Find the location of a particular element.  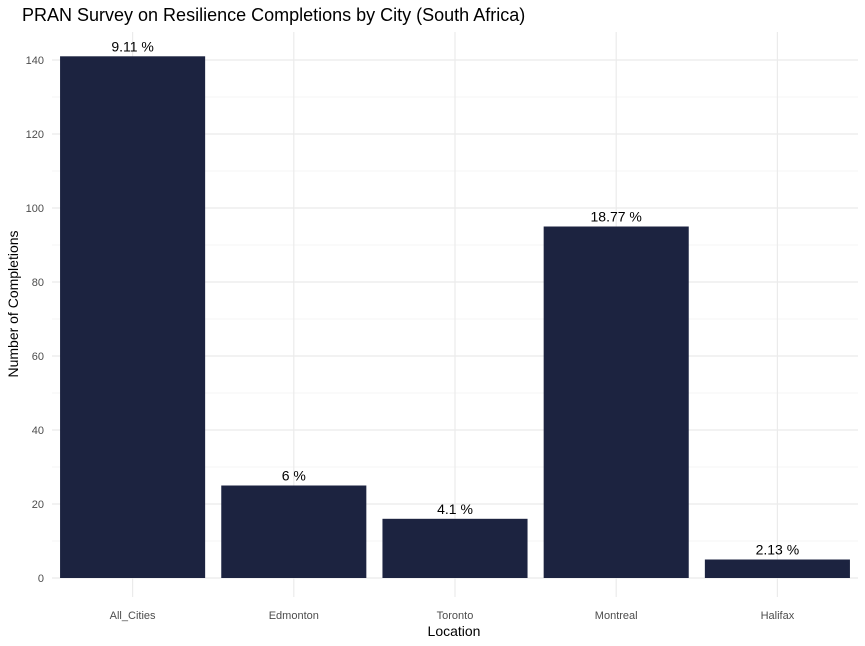

data-label: 2.13 % is located at coordinates (778, 550).